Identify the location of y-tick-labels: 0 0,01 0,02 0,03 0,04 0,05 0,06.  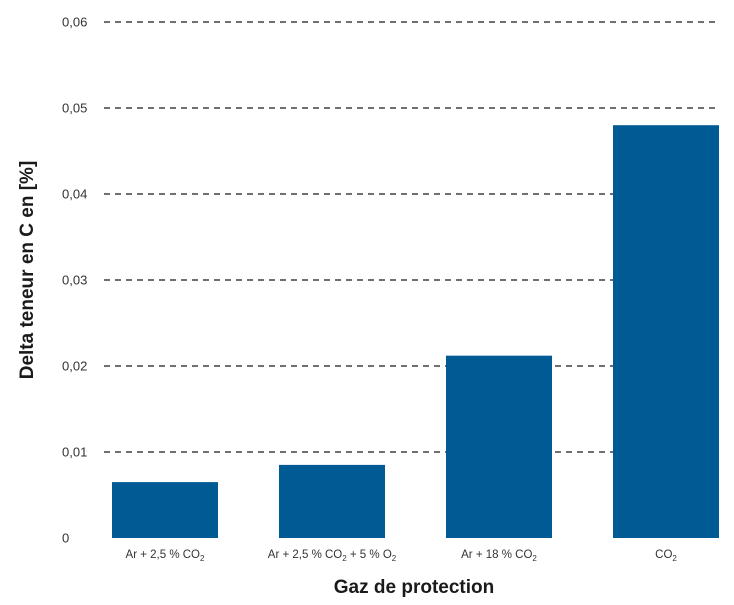
(74, 280).